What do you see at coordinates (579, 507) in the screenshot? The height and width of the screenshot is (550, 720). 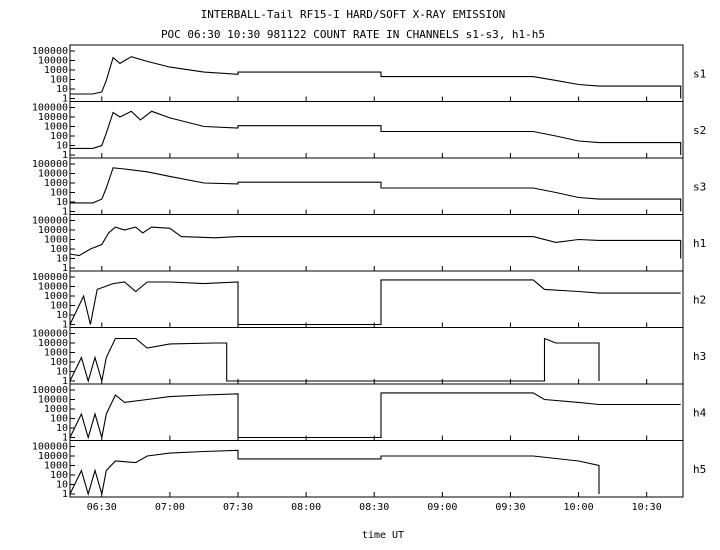 I see `x-tick-label: 10:00` at bounding box center [579, 507].